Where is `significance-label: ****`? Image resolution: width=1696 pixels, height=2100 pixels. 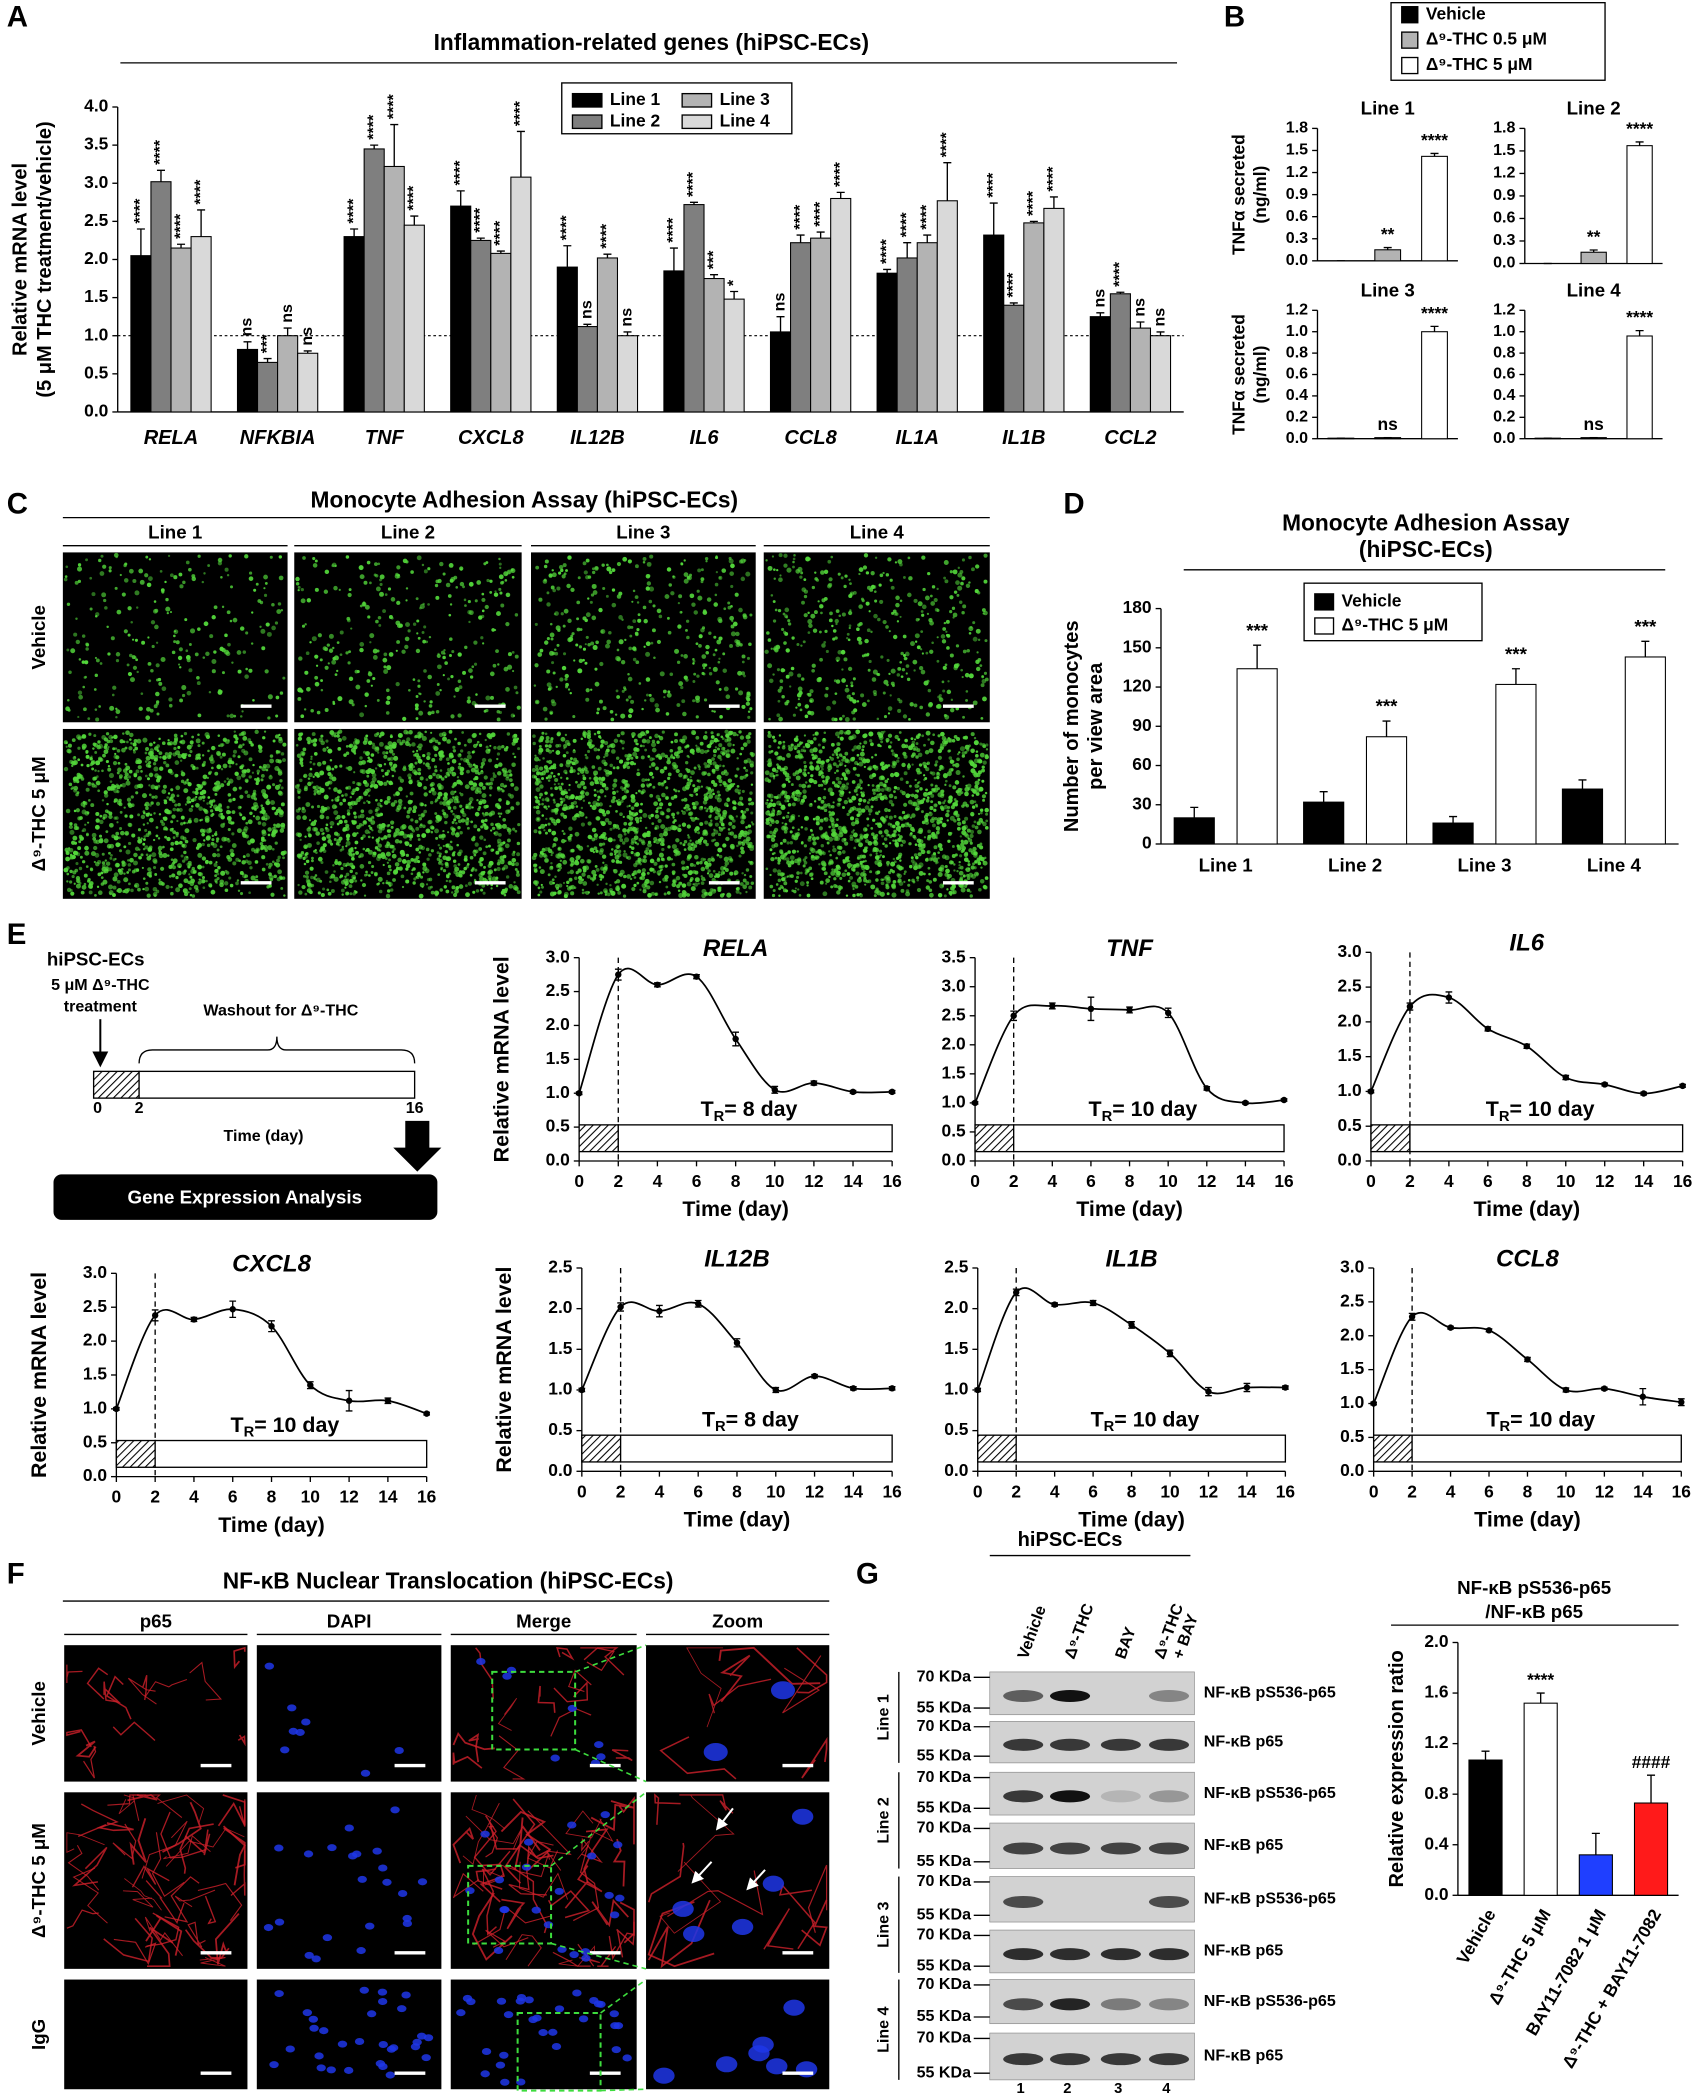
significance-label: **** is located at coordinates (414, 198).